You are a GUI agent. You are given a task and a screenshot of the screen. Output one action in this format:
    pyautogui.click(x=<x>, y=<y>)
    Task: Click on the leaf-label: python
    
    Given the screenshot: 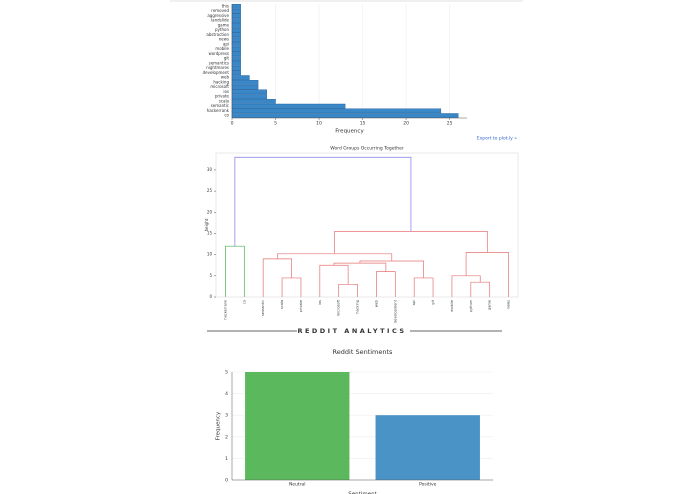 What is the action you would take?
    pyautogui.click(x=471, y=306)
    